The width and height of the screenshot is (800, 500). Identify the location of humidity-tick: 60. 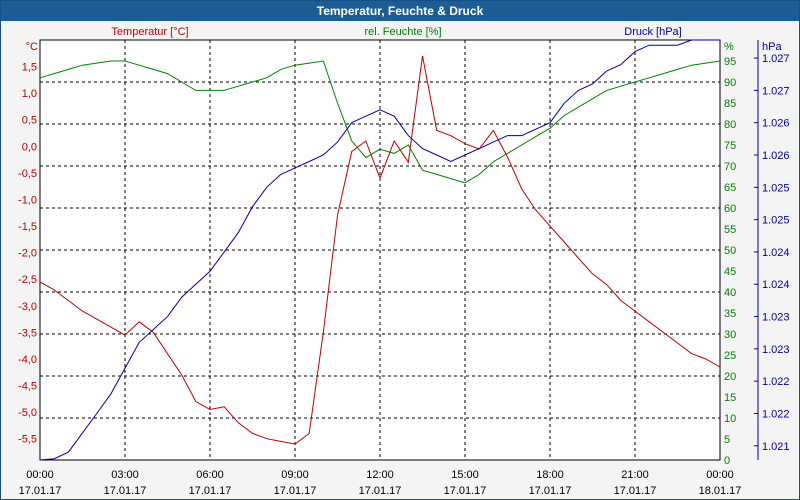
(730, 209).